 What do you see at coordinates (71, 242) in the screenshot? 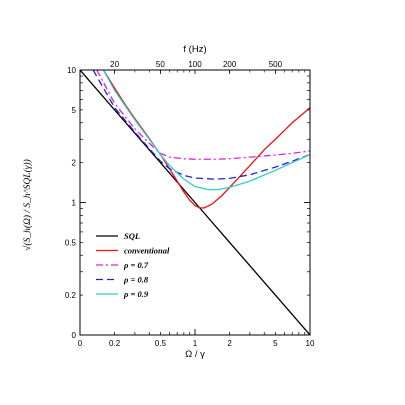
I see `y-tick-label: 0.5` at bounding box center [71, 242].